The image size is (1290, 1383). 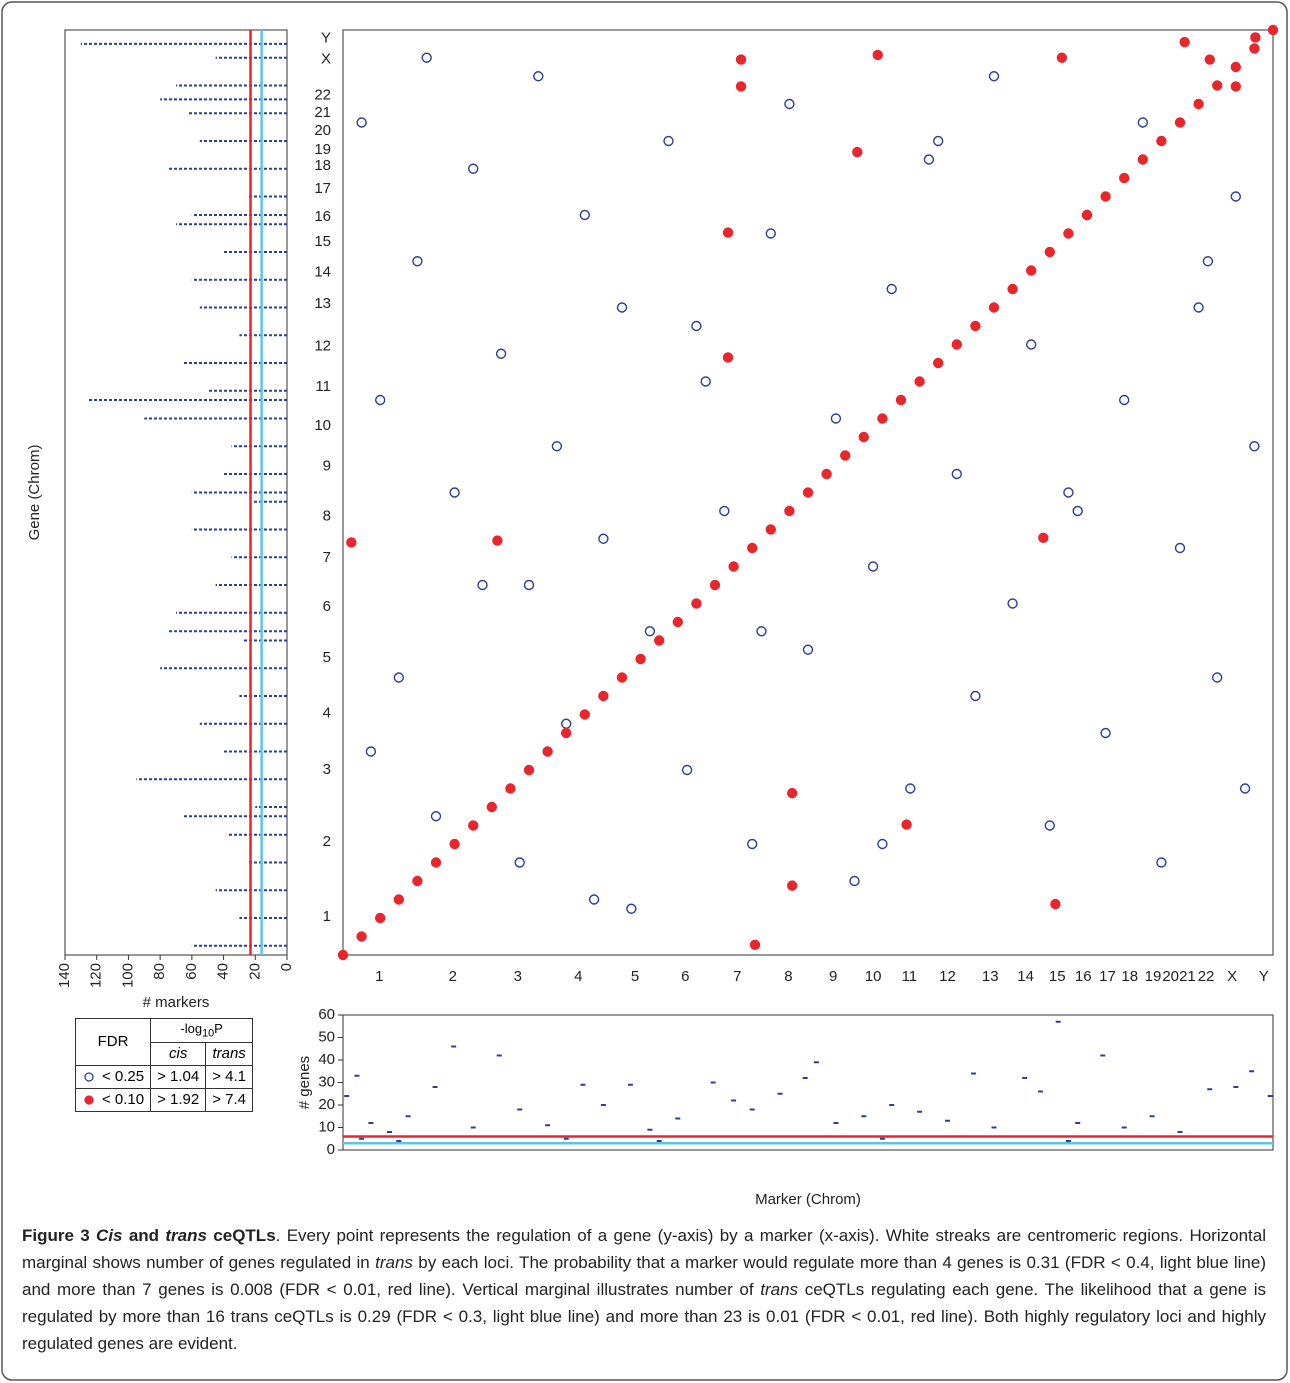 What do you see at coordinates (229, 1053) in the screenshot?
I see `trans-header: trans` at bounding box center [229, 1053].